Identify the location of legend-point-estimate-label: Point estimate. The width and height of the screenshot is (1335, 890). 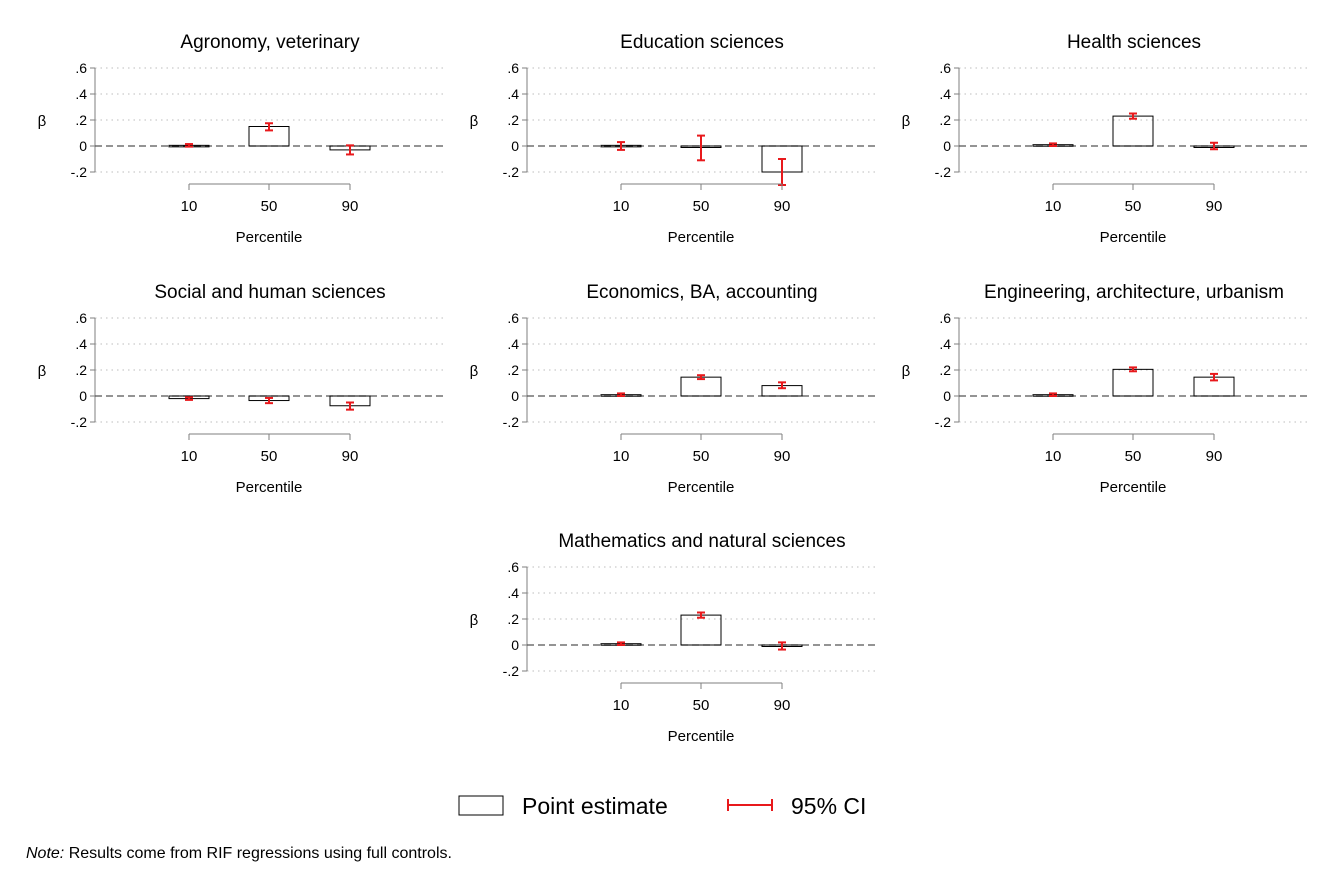
(595, 806).